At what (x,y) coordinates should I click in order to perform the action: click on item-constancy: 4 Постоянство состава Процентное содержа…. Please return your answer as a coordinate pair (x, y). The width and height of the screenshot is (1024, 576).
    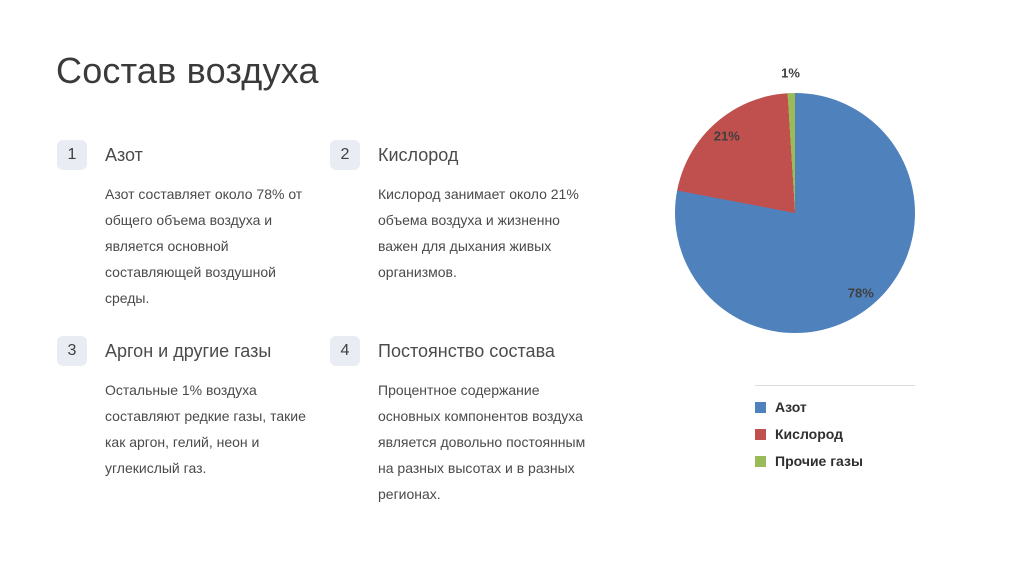
    Looking at the image, I should click on (457, 421).